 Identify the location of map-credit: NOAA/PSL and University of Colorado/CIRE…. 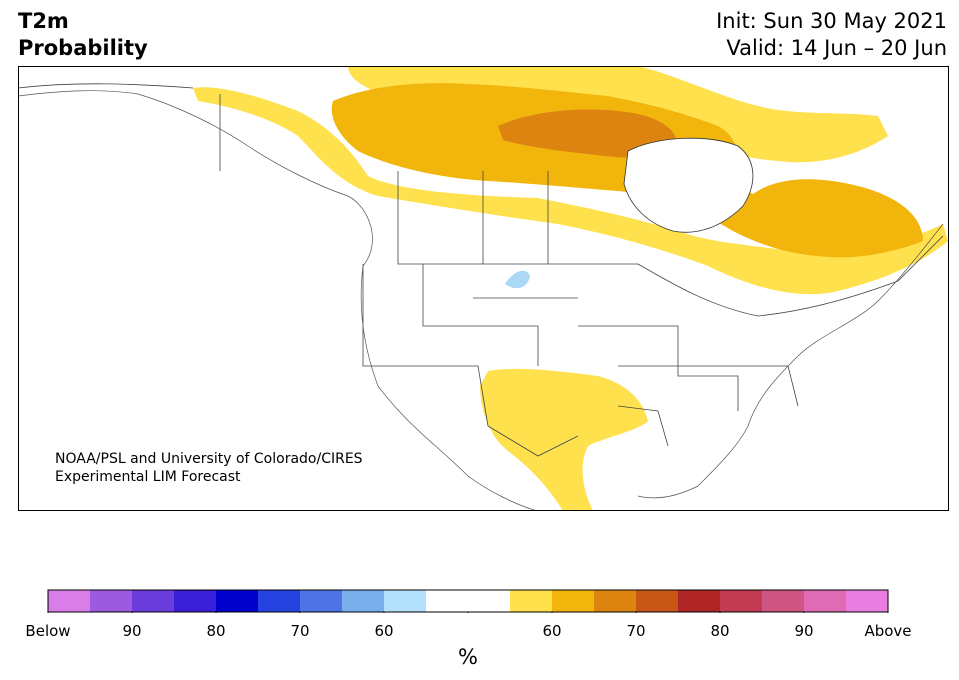
(209, 468).